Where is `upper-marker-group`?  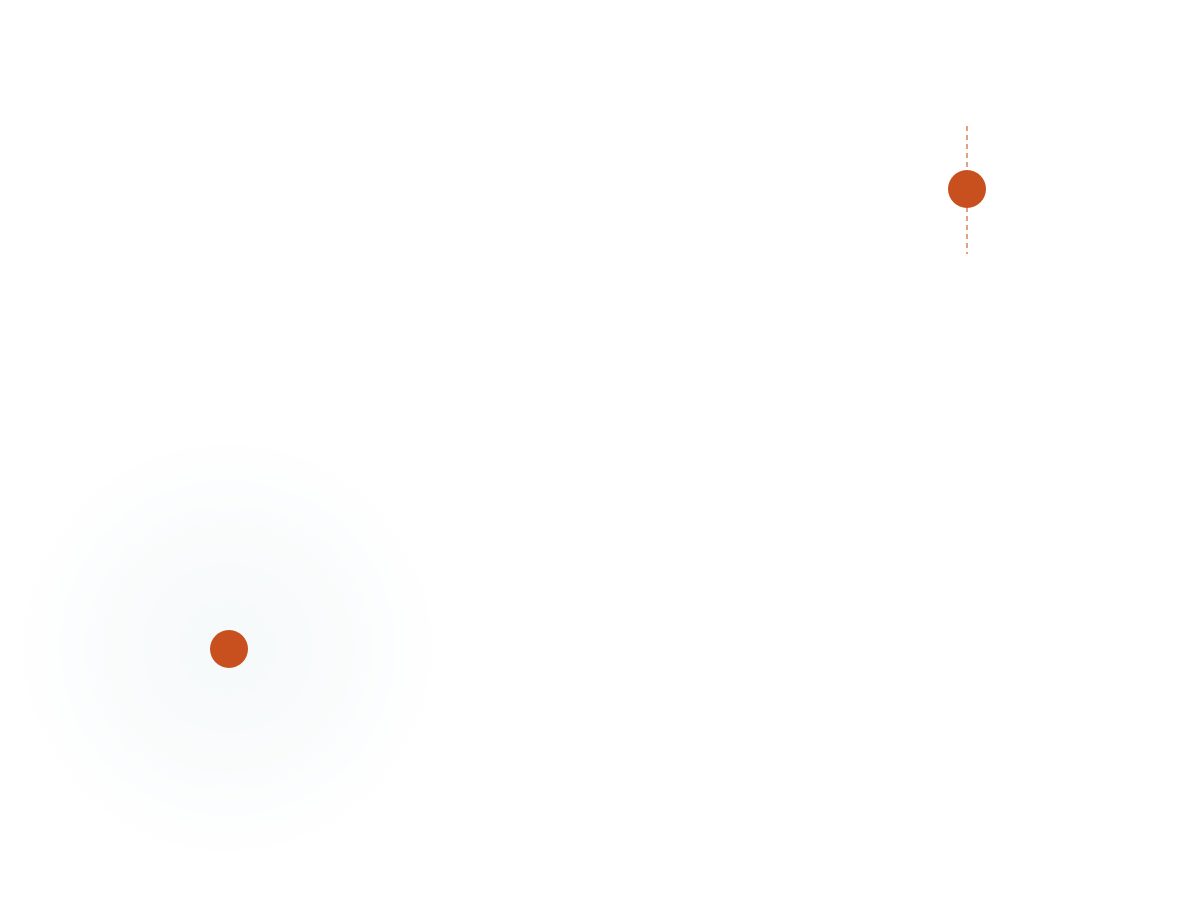 upper-marker-group is located at coordinates (967, 190).